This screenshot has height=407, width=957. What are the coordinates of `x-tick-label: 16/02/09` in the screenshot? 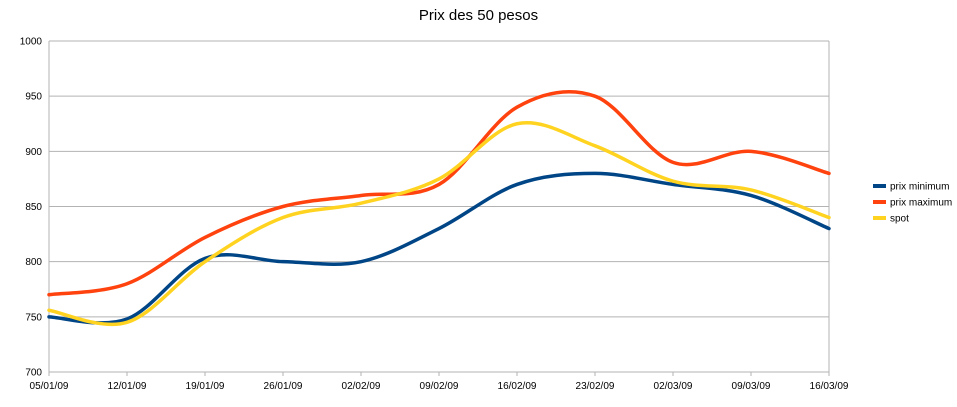 It's located at (517, 386).